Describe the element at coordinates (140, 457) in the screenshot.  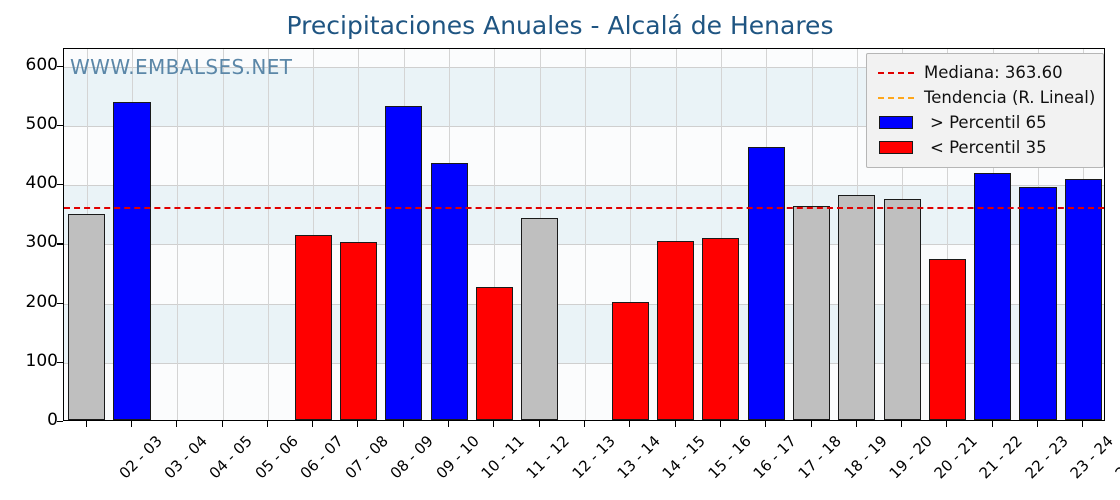
I see `x-tick-label: 02 - 03` at that location.